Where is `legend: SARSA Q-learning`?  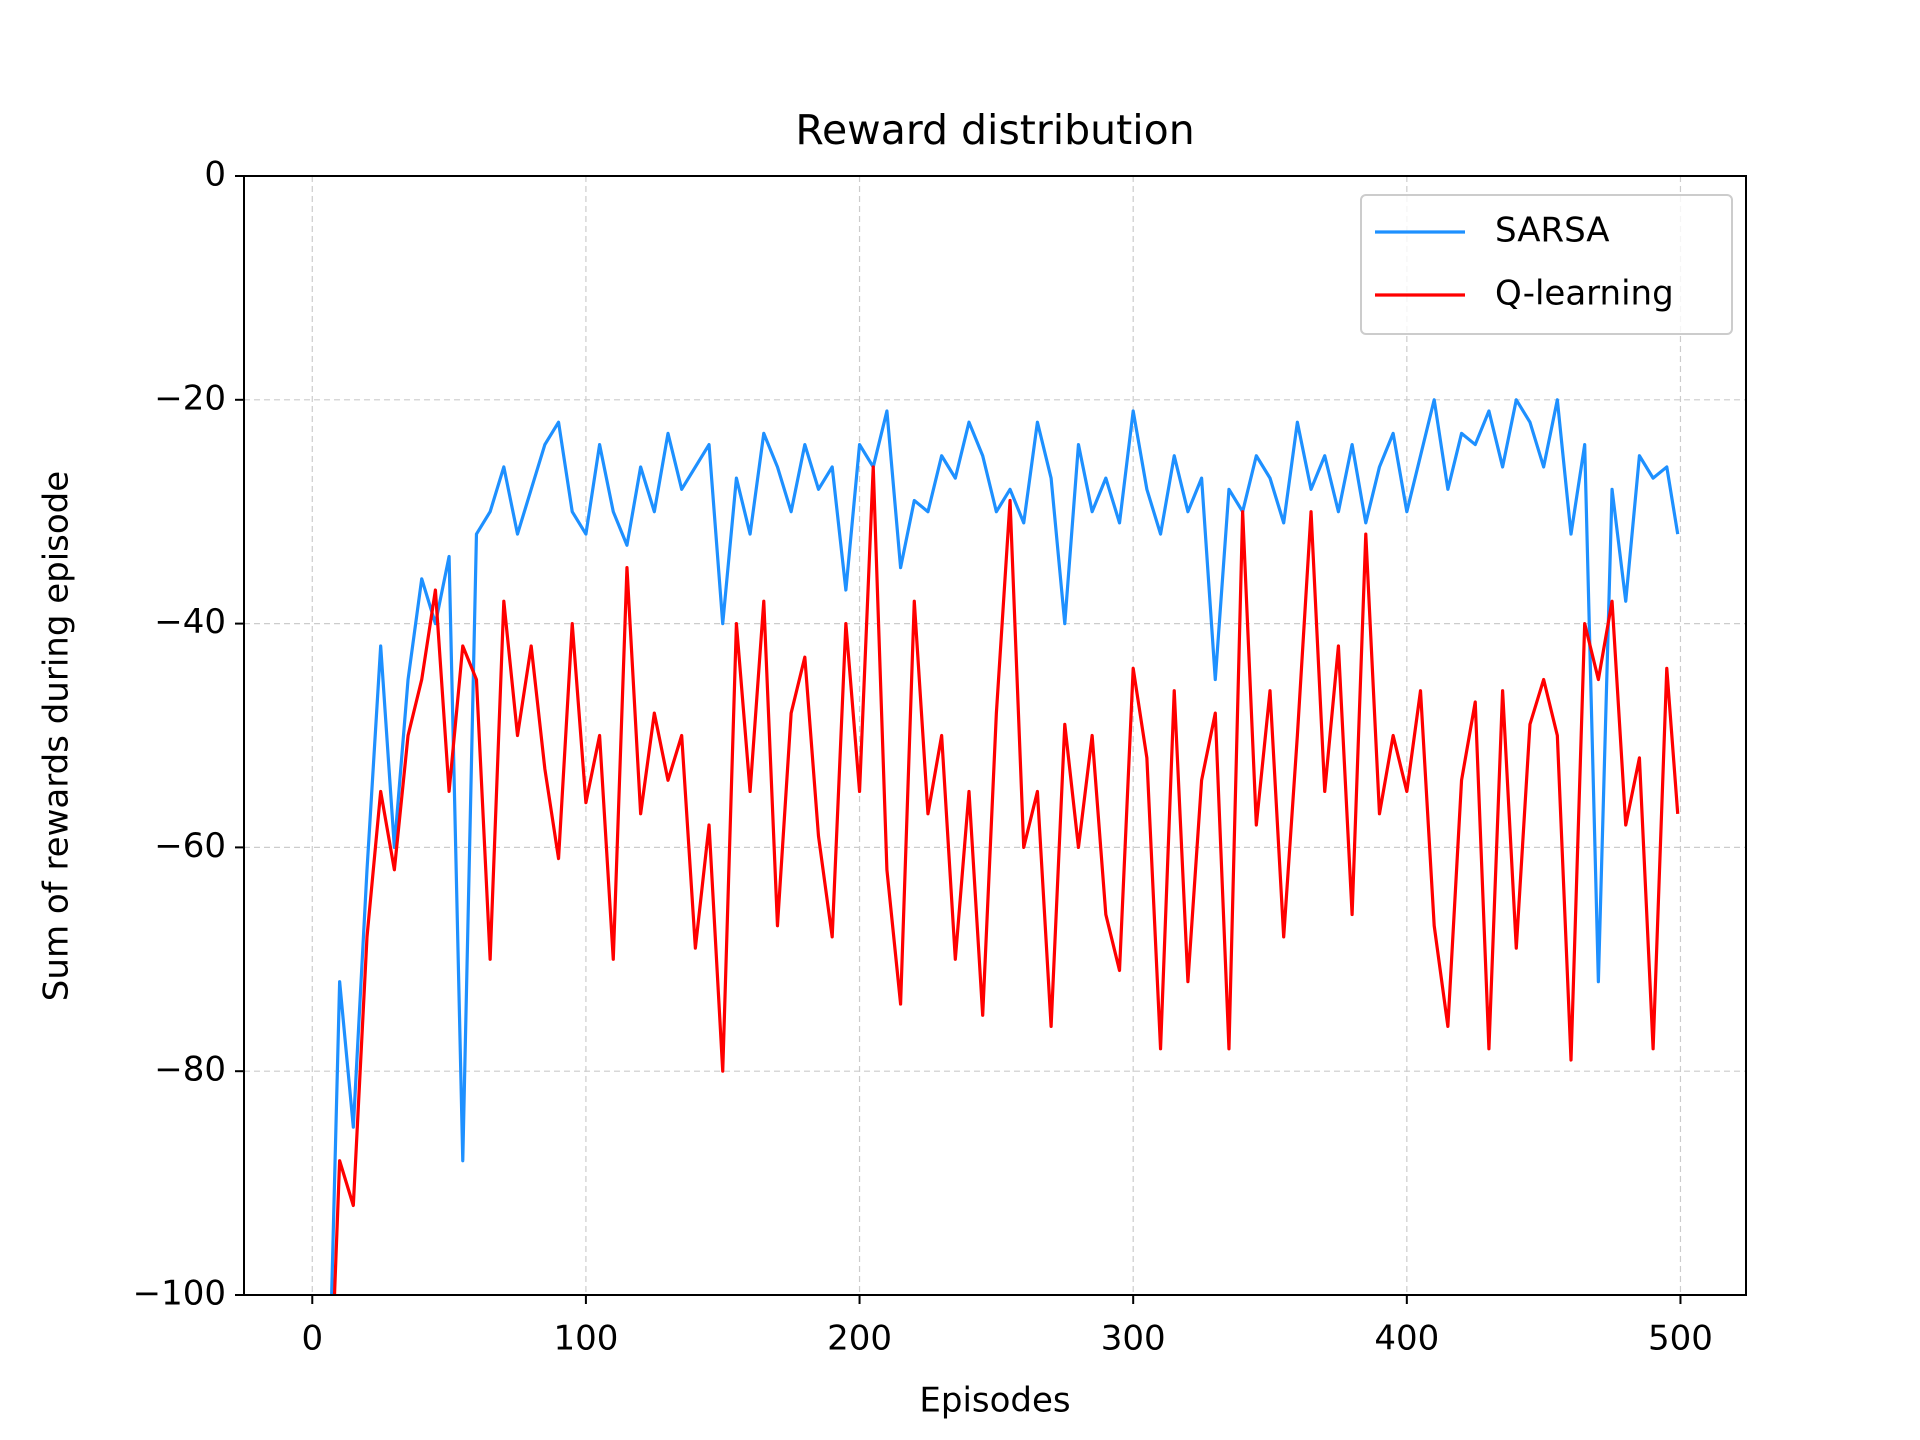 legend: SARSA Q-learning is located at coordinates (1546, 264).